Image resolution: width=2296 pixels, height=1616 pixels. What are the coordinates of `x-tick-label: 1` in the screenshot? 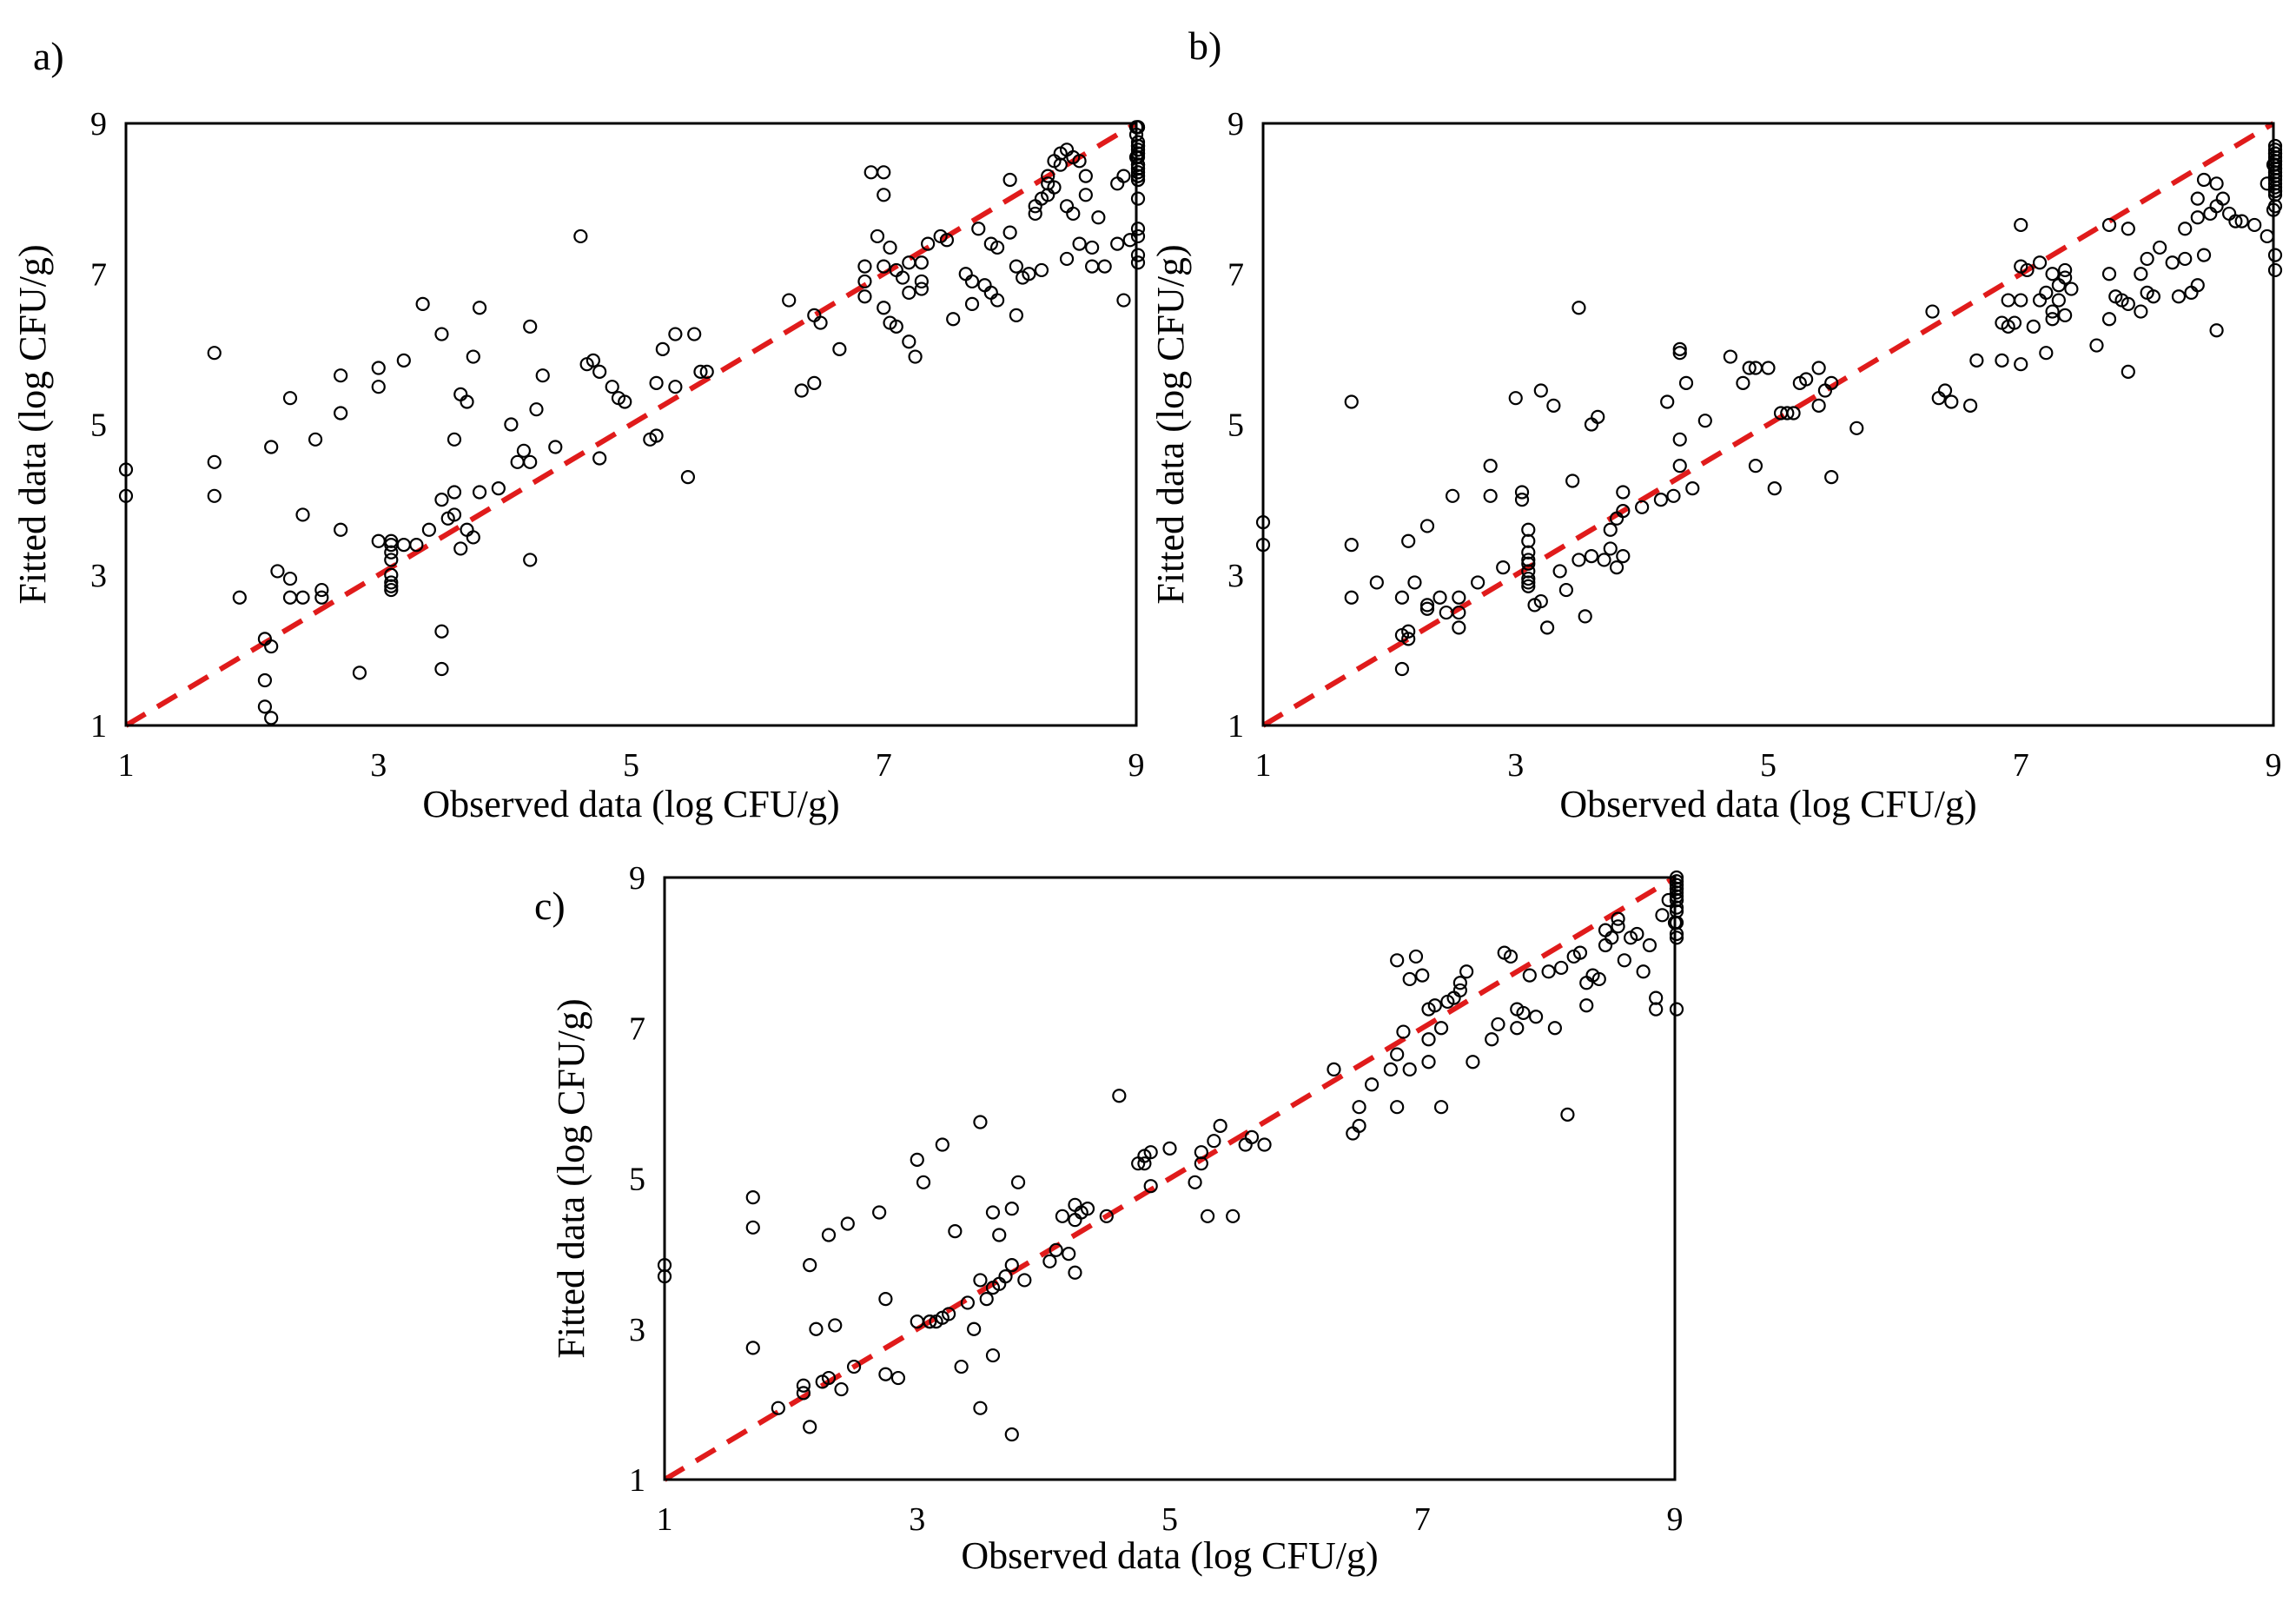 It's located at (126, 765).